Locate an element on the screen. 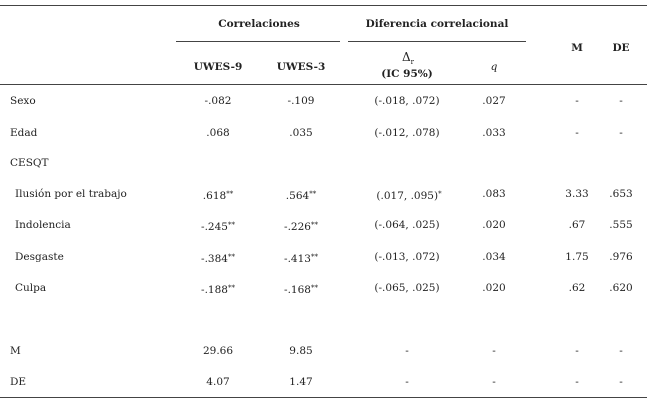  table-top-rule is located at coordinates (323, 5).